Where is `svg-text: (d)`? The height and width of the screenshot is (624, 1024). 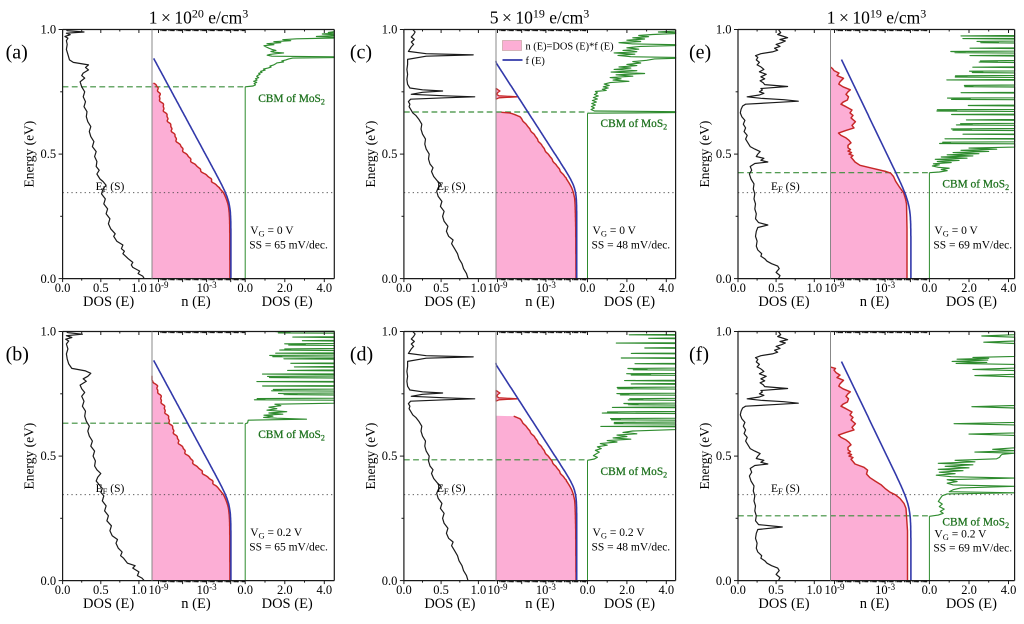 svg-text: (d) is located at coordinates (361, 355).